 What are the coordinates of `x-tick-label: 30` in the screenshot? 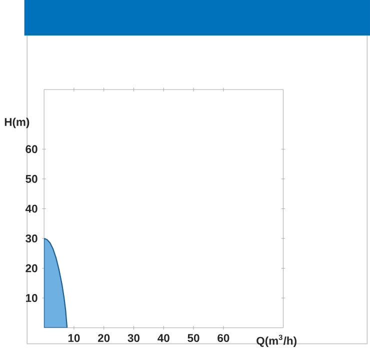 It's located at (134, 338).